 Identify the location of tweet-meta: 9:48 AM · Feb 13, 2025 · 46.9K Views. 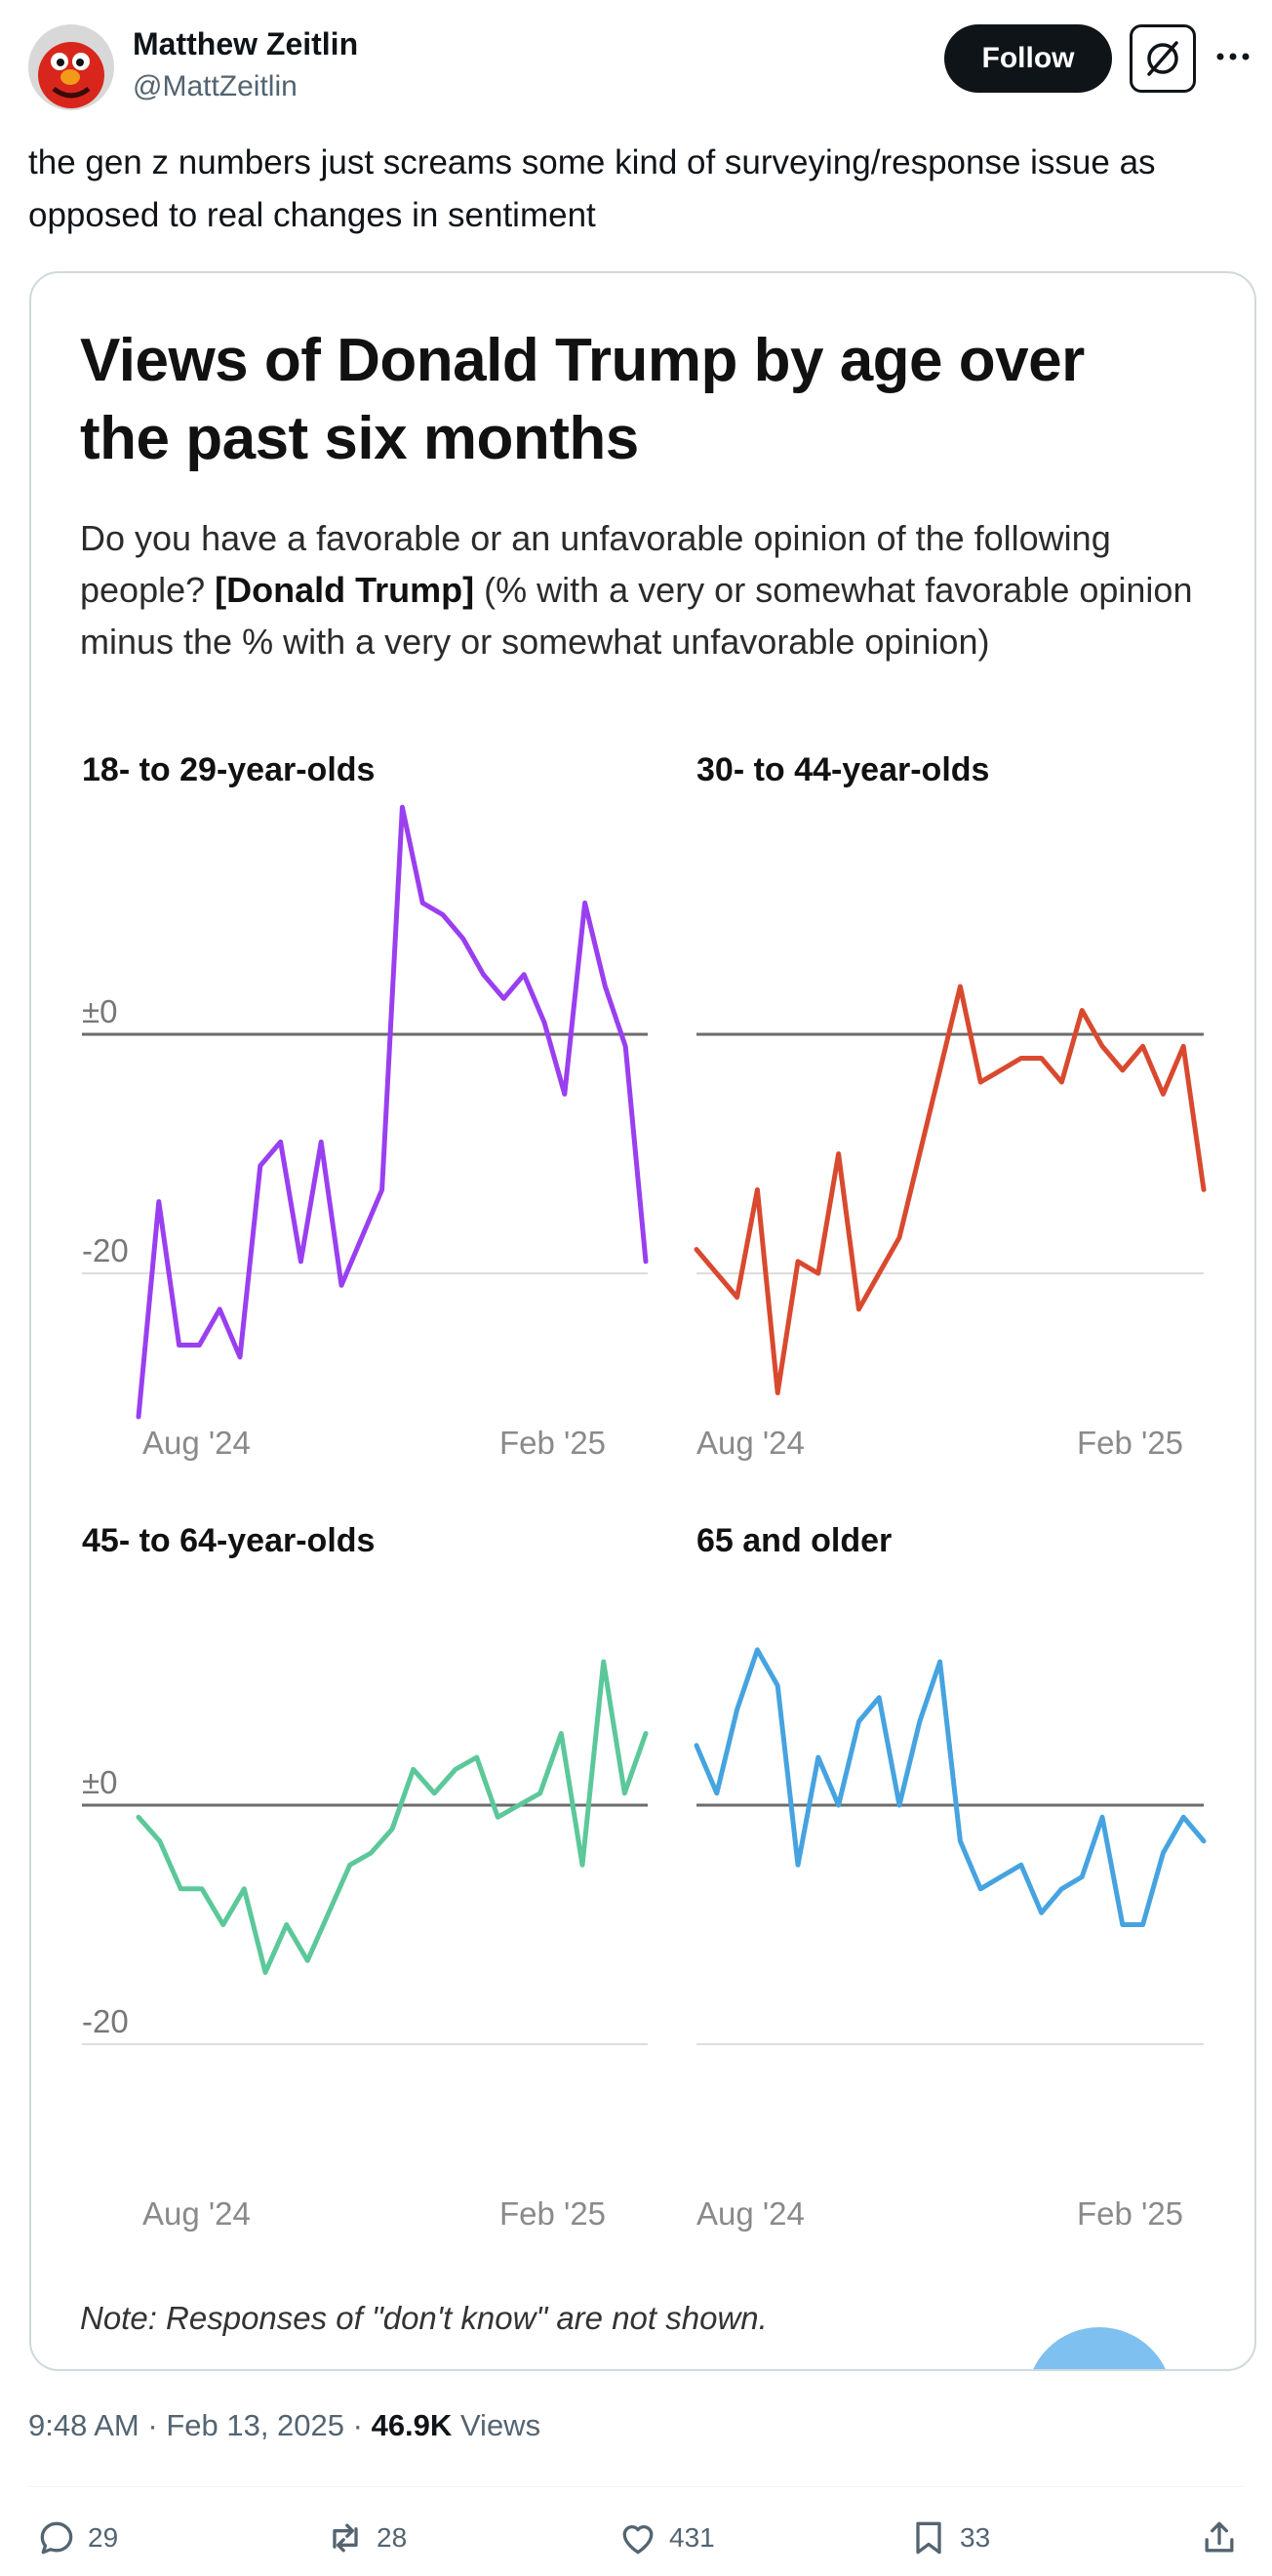
(284, 2425).